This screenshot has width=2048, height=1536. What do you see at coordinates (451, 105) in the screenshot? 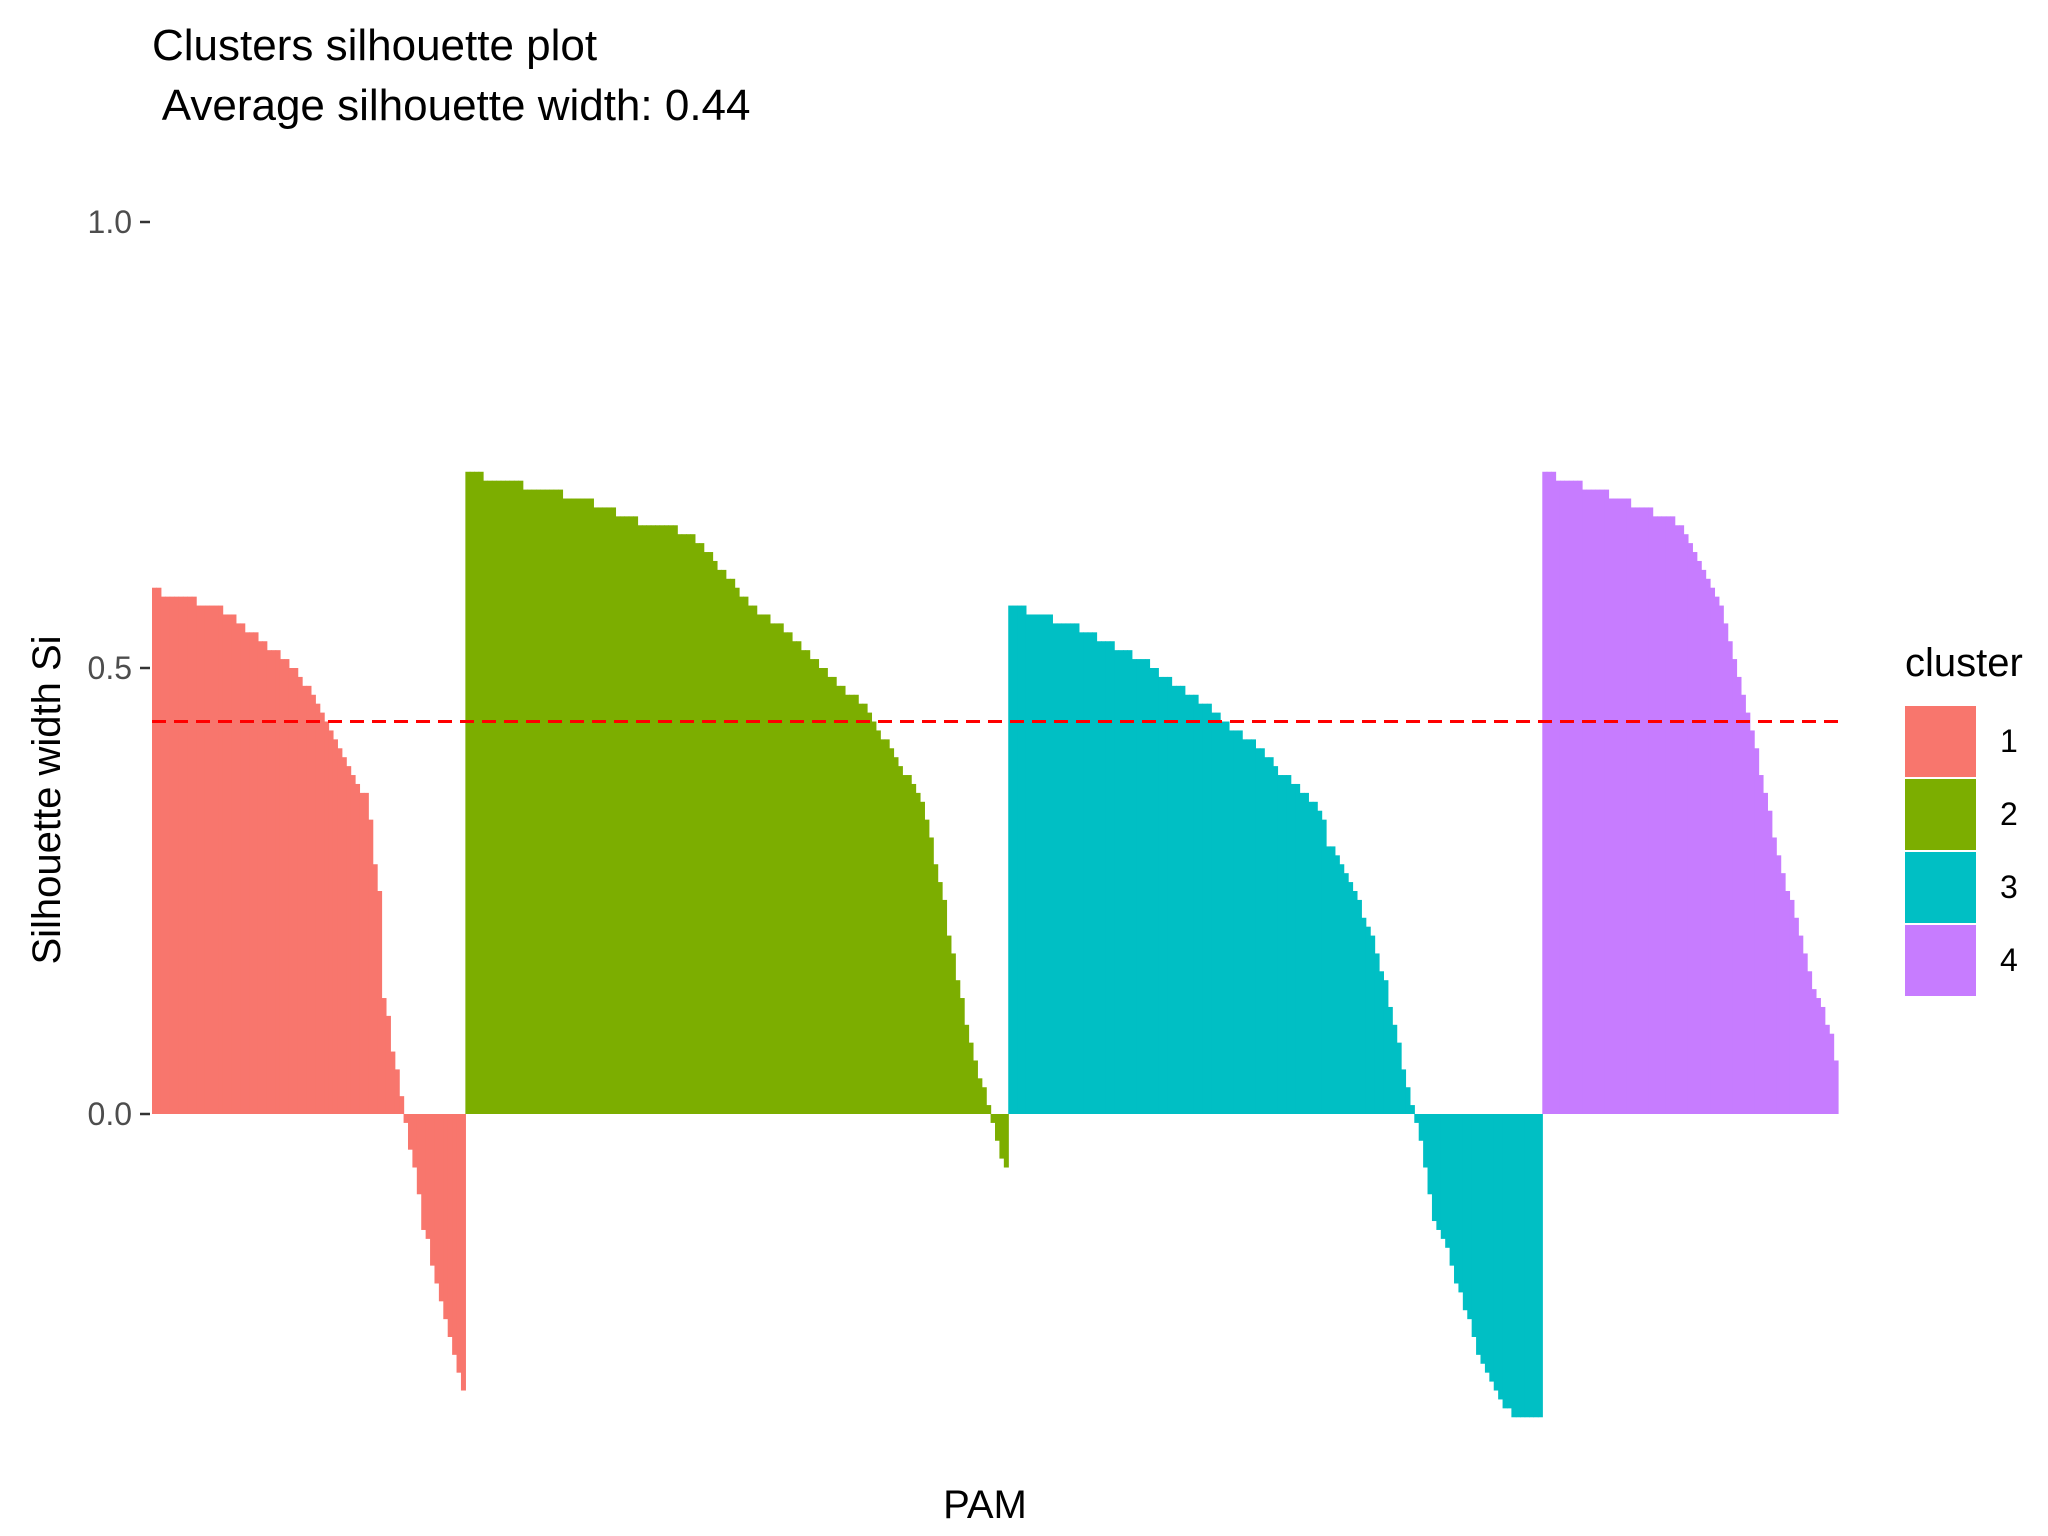
I see `chart-subtitle: Average silhouette width: 0.44` at bounding box center [451, 105].